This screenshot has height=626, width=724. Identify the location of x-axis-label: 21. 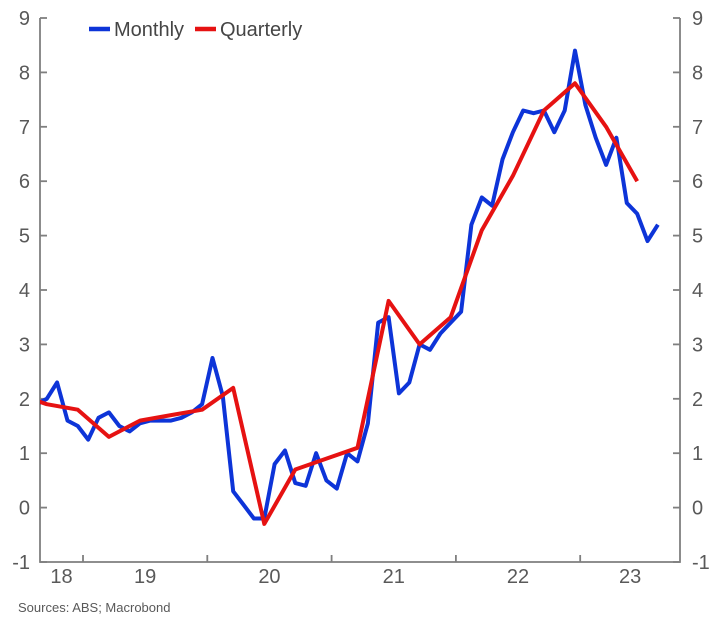
(394, 577).